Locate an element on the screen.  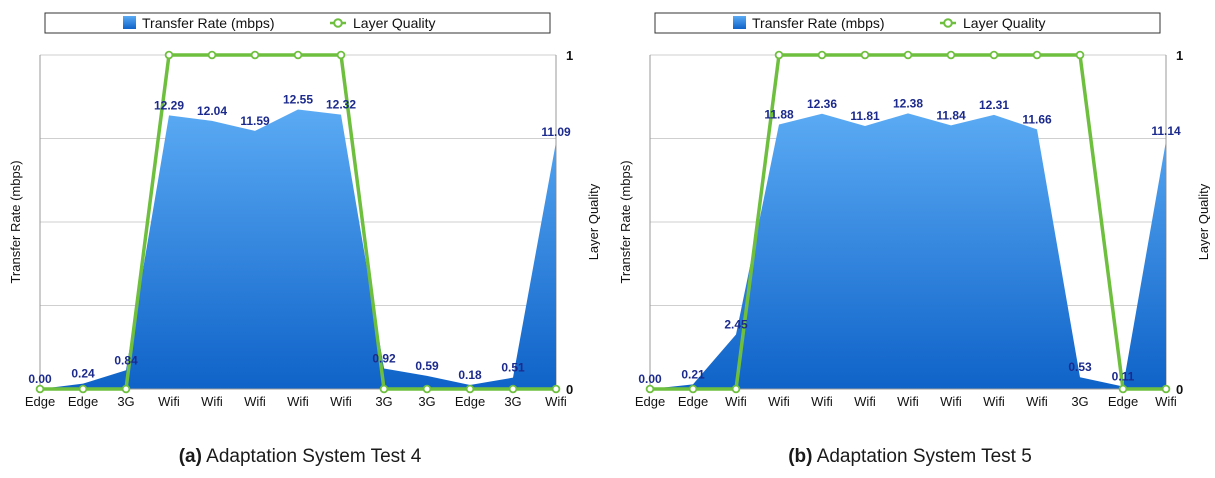
data-label: 12.36 is located at coordinates (822, 104).